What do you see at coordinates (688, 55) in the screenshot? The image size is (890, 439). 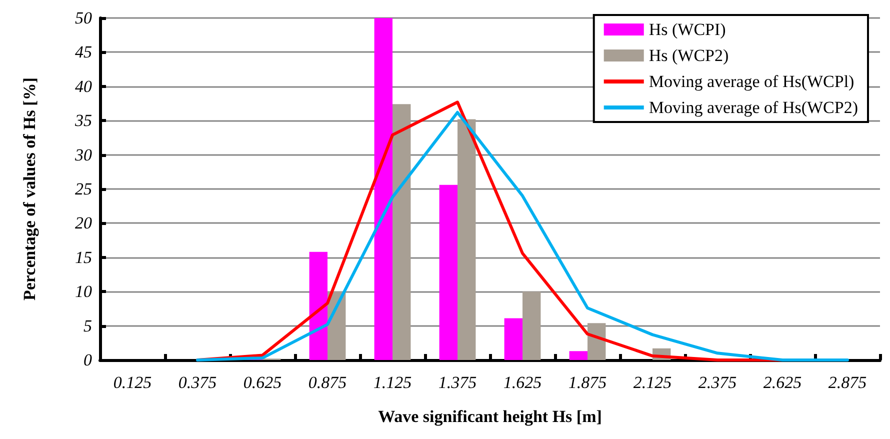 I see `legend-label: Hs (WCP2)` at bounding box center [688, 55].